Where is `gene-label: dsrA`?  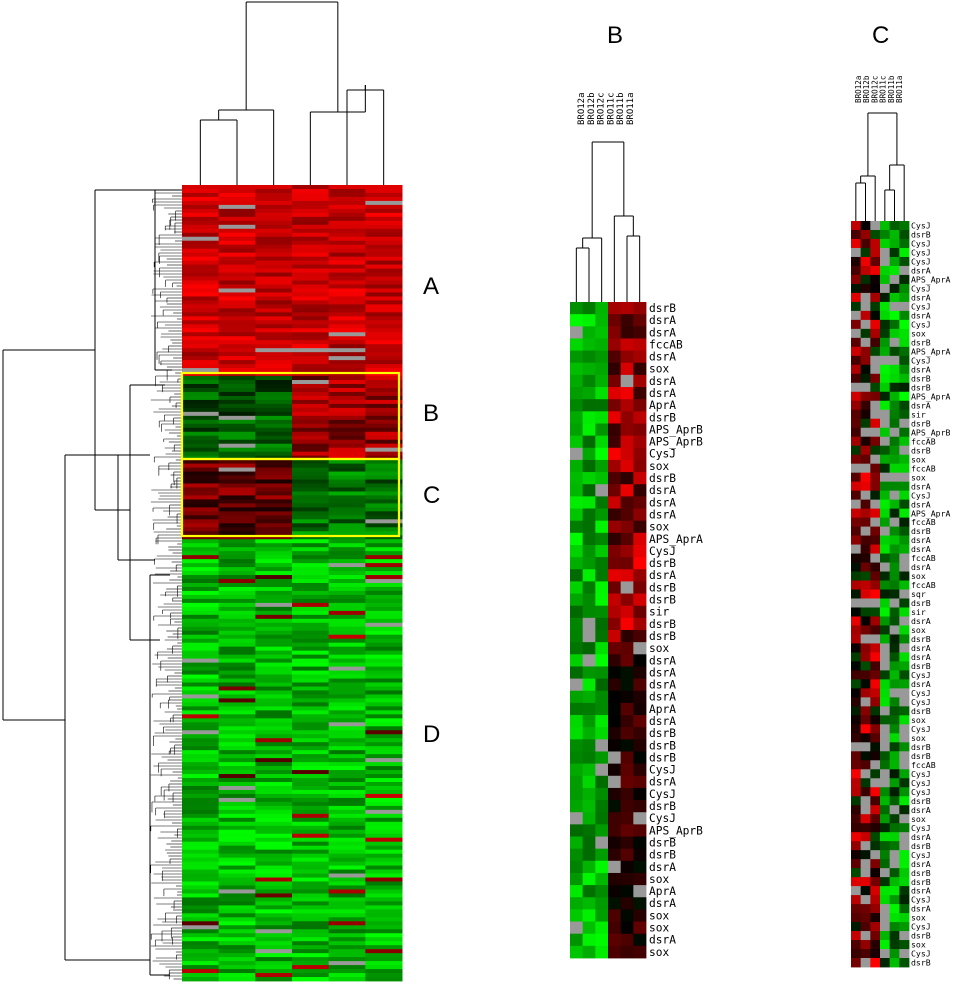
gene-label: dsrA is located at coordinates (921, 369).